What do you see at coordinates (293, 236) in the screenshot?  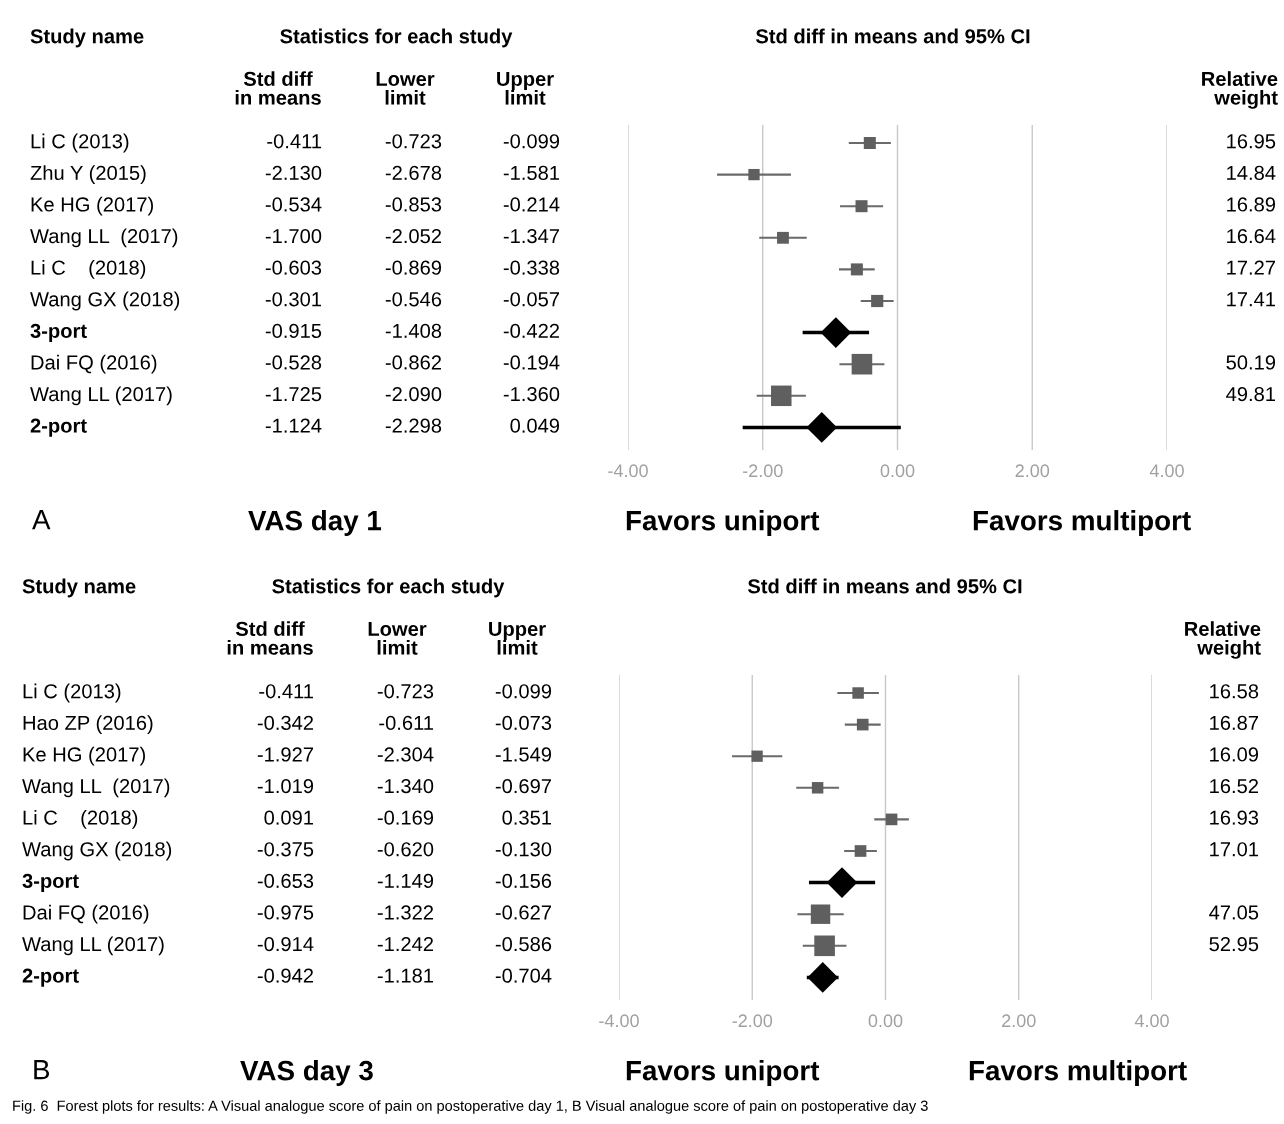 I see `text: -1.700` at bounding box center [293, 236].